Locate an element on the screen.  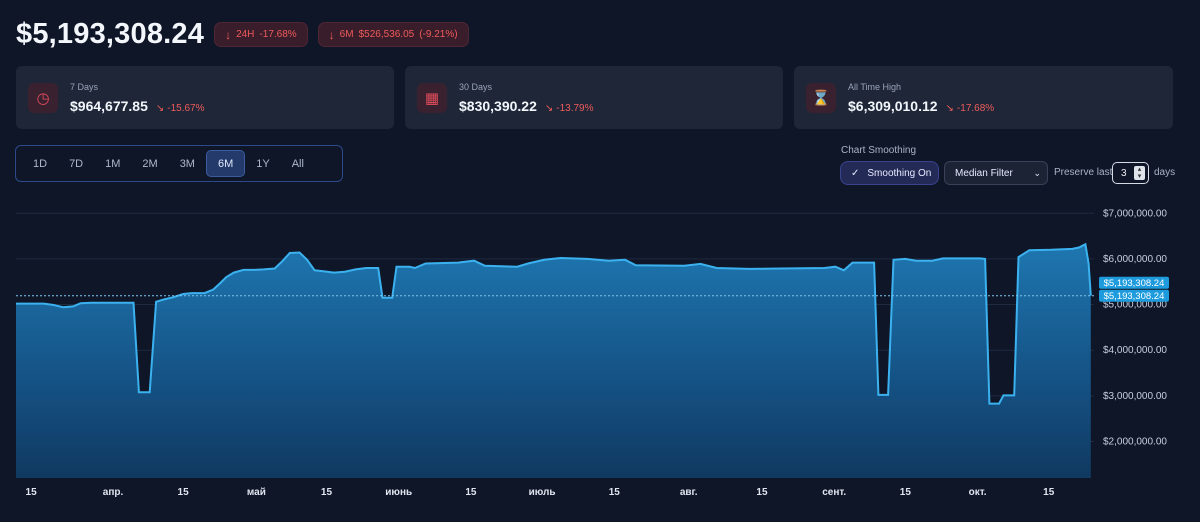
portfolio-total: $5,193,308.24 is located at coordinates (110, 34).